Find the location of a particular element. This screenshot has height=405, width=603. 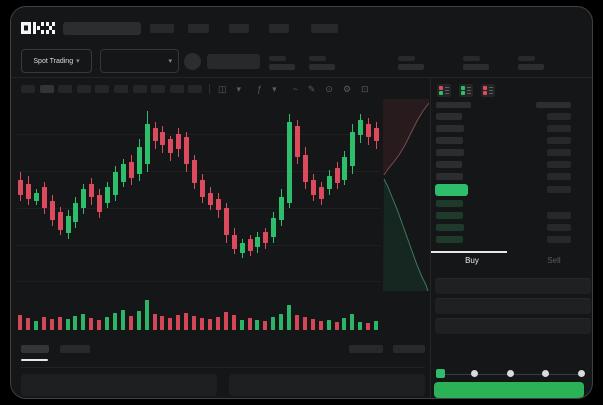

tab-buy: Buy is located at coordinates (472, 260).